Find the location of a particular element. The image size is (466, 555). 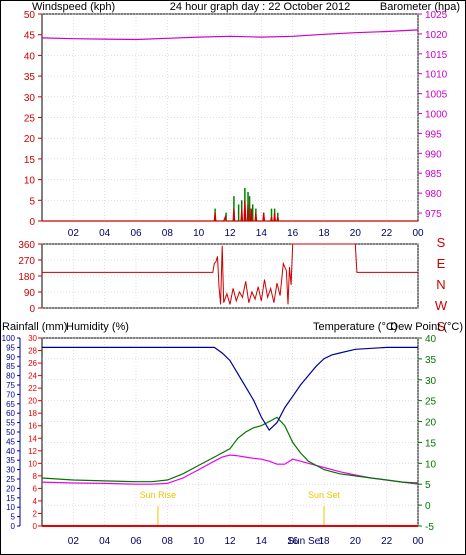

barometer-tick-label: 1020 is located at coordinates (436, 35).